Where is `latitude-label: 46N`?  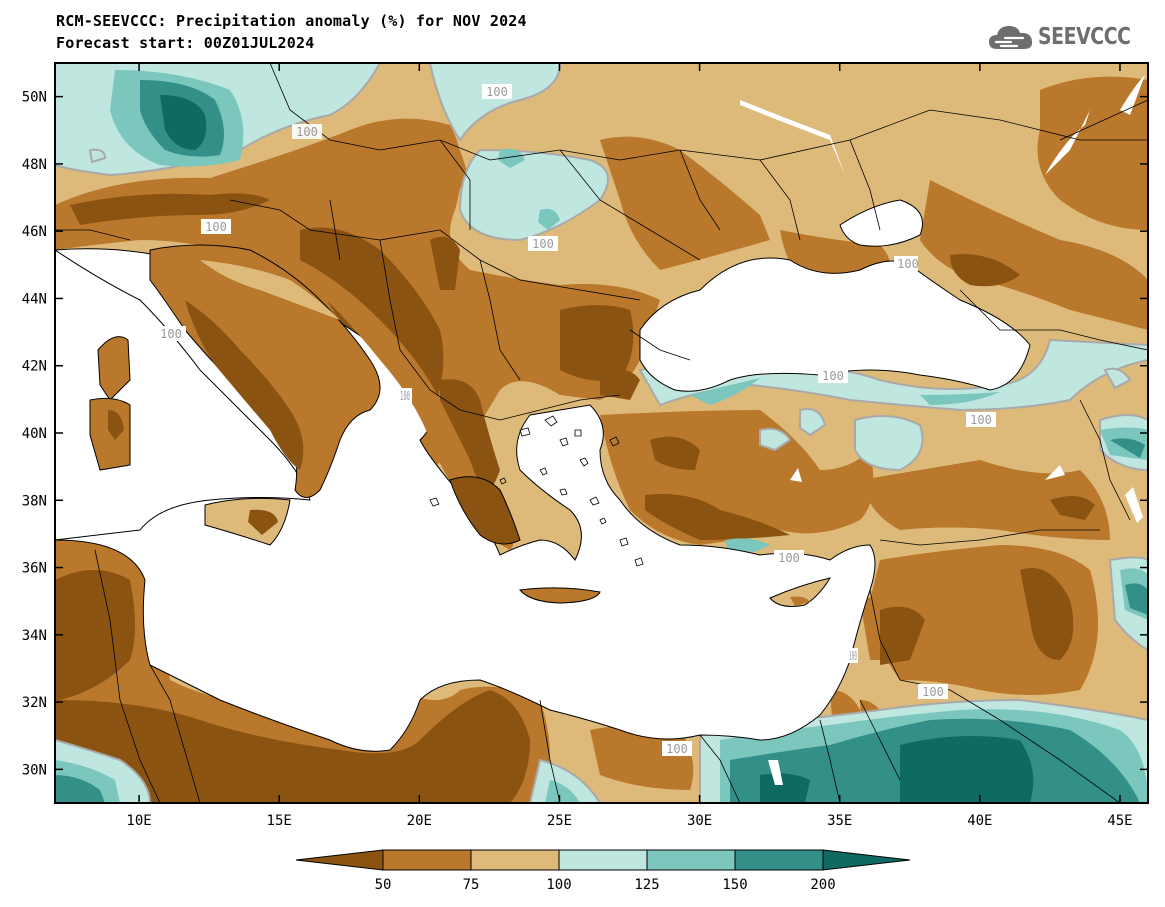
latitude-label: 46N is located at coordinates (34, 232).